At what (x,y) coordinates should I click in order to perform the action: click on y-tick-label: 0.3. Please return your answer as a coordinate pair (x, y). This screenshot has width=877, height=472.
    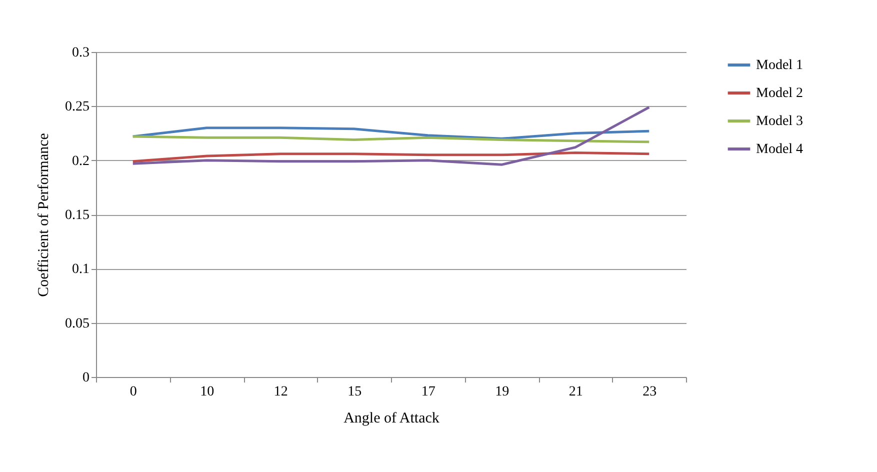
    Looking at the image, I should click on (81, 53).